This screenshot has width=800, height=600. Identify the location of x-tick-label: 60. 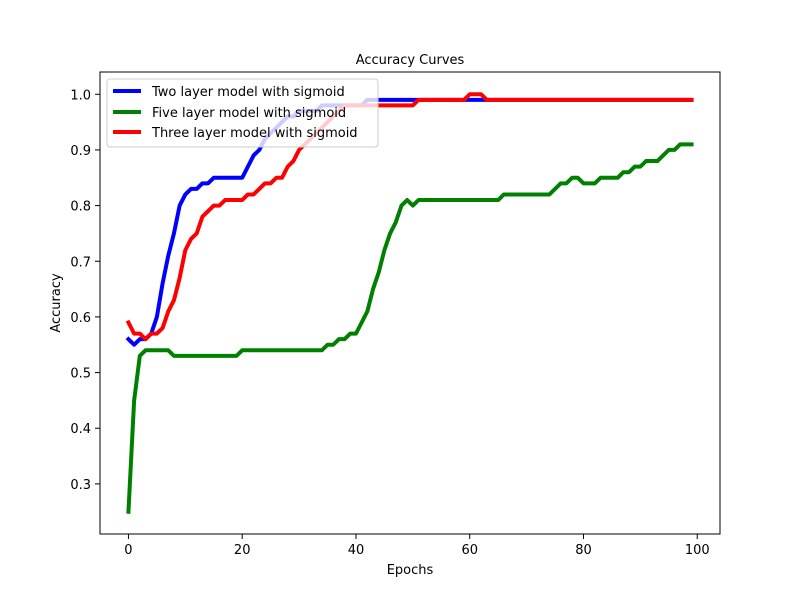
(469, 550).